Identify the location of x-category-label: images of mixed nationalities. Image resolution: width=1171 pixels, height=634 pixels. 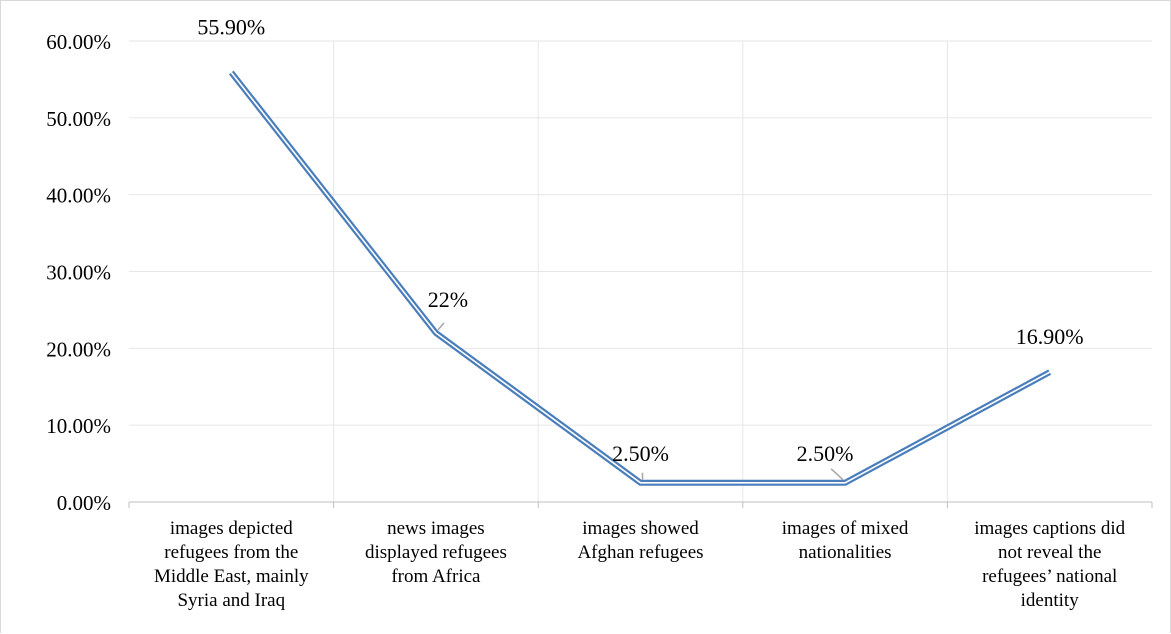
(845, 540).